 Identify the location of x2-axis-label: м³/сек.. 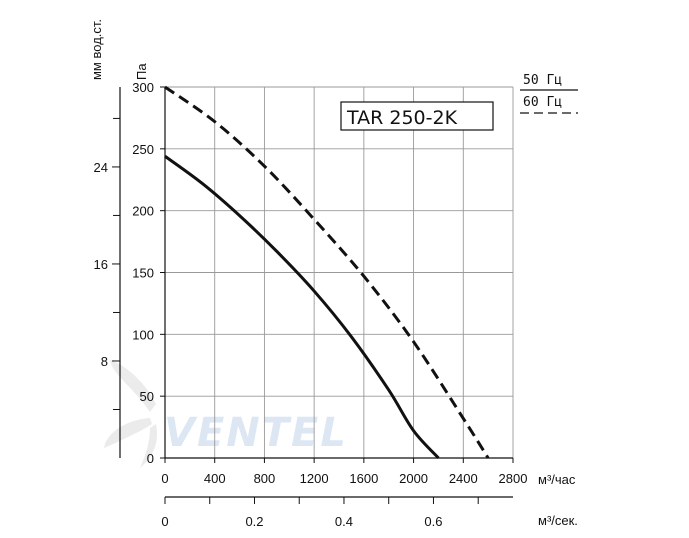
(558, 520).